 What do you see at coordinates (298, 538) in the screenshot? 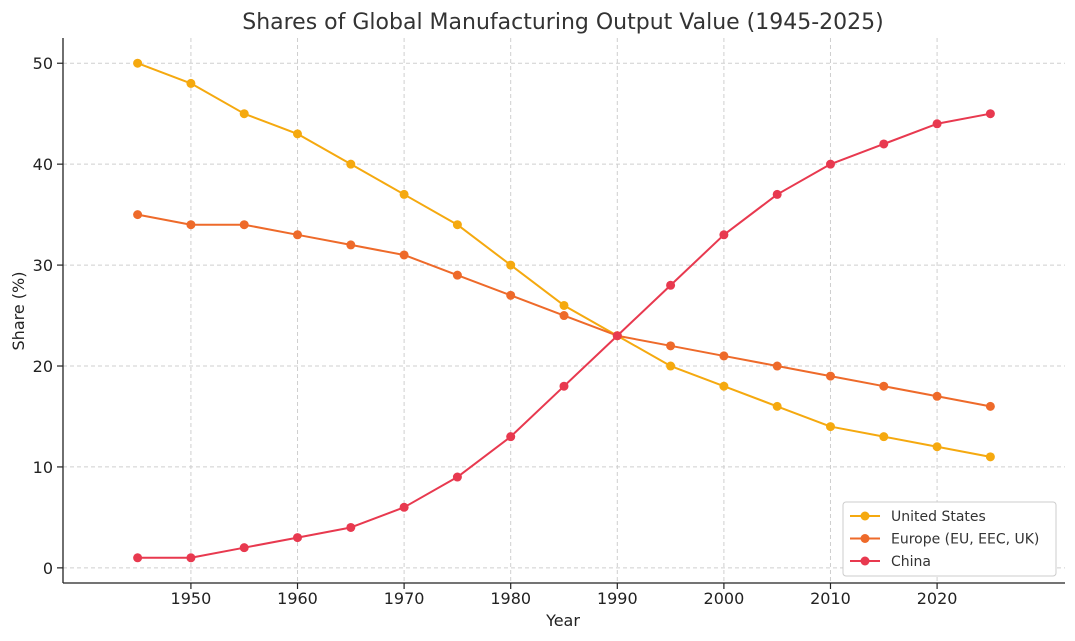
I see `data-point-2-1960` at bounding box center [298, 538].